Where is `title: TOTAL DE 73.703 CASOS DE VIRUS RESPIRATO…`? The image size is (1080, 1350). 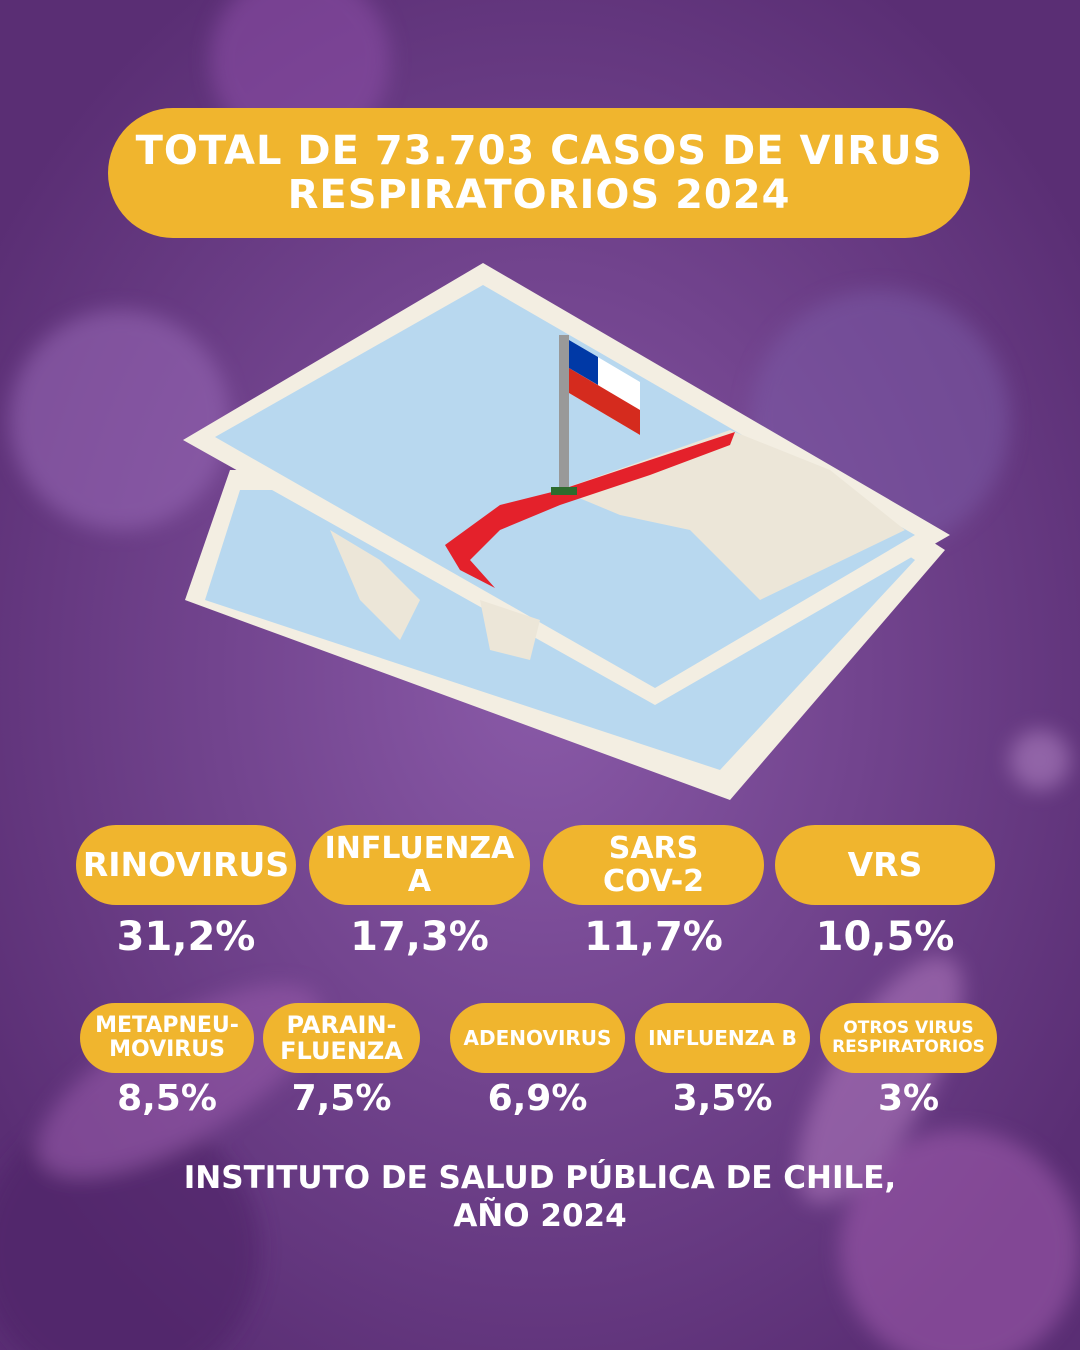 title: TOTAL DE 73.703 CASOS DE VIRUS RESPIRATO… is located at coordinates (539, 173).